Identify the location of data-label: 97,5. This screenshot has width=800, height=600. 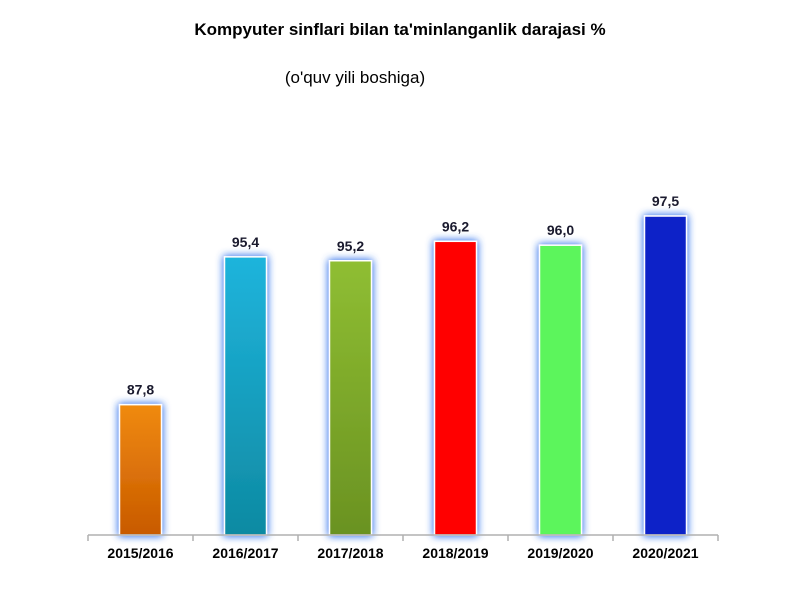
(665, 201).